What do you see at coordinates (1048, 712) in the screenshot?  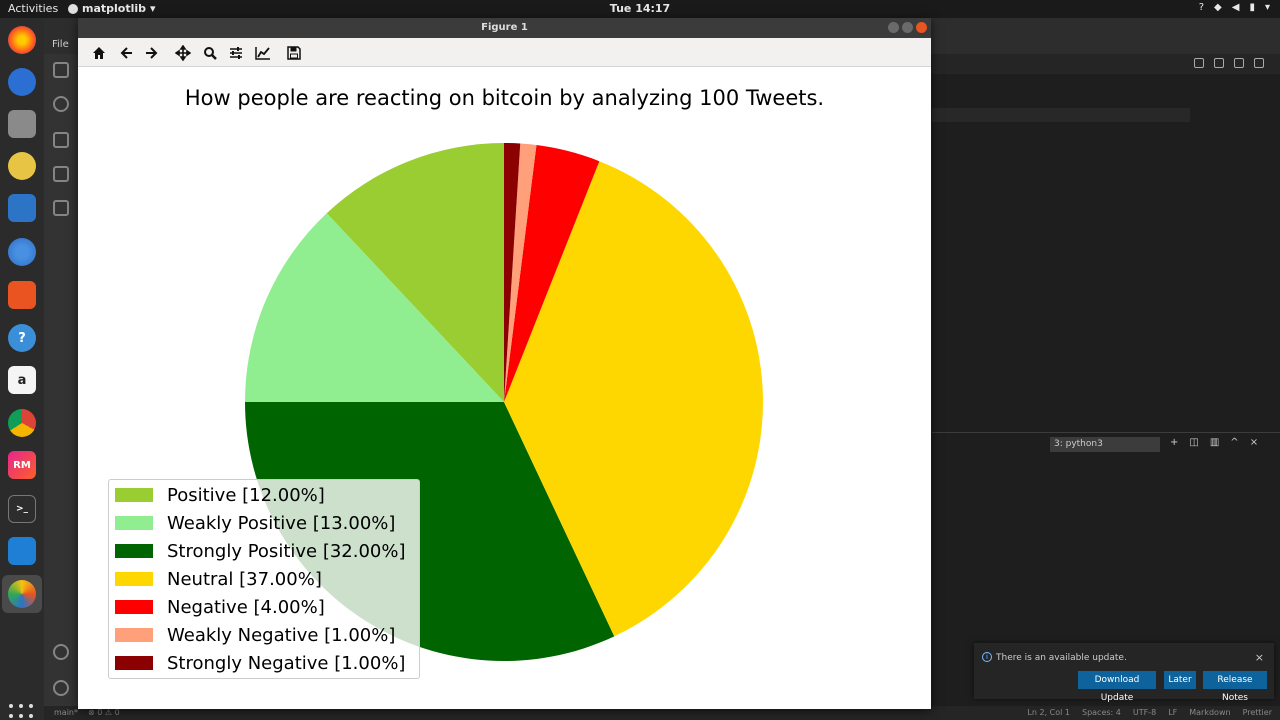 I see `cursor-position: Ln 2, Col 1` at bounding box center [1048, 712].